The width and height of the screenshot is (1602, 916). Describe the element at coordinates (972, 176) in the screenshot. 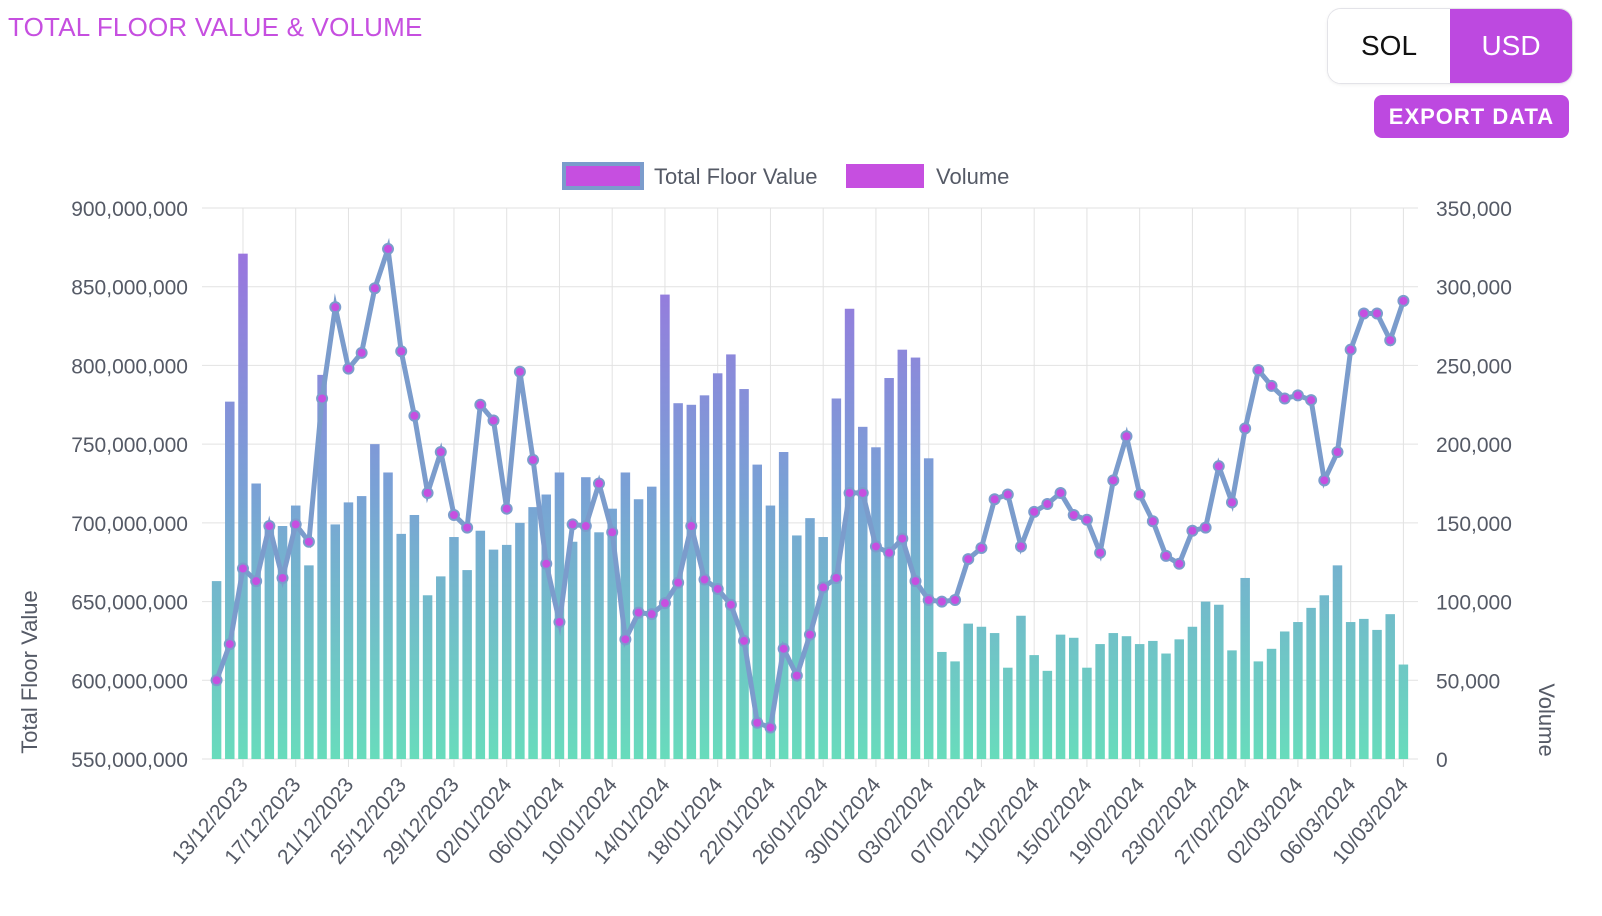

I see `legend-label-volume: Volume` at that location.